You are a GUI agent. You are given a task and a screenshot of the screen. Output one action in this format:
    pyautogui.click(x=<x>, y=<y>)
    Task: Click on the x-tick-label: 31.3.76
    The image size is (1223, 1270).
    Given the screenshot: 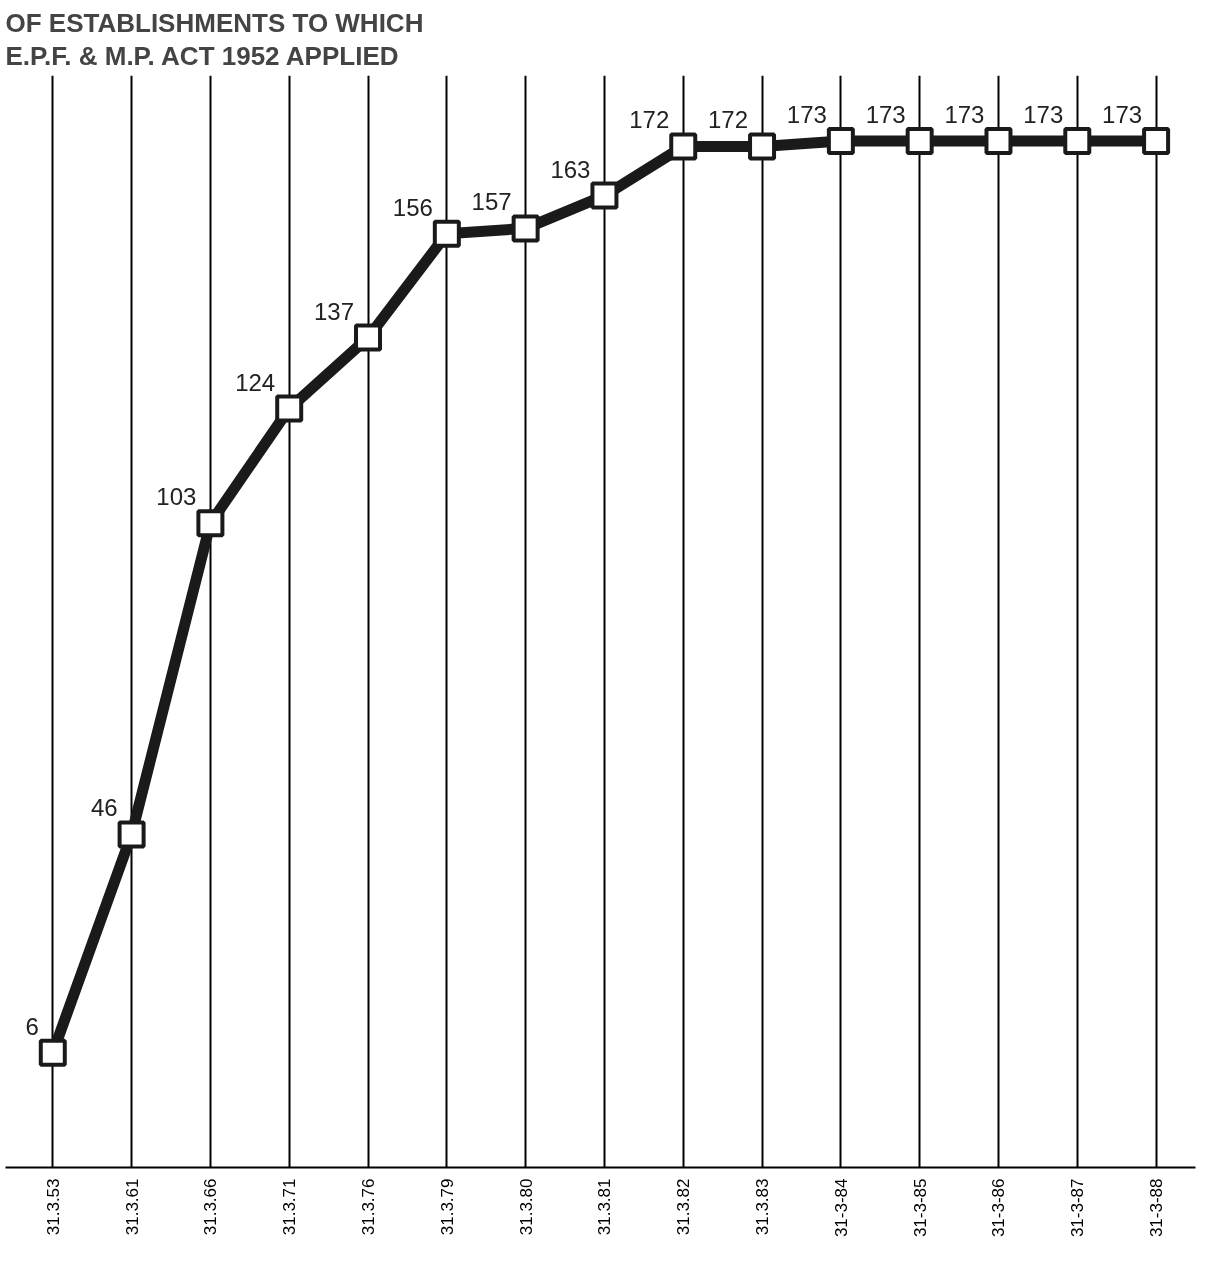 What is the action you would take?
    pyautogui.click(x=369, y=1207)
    